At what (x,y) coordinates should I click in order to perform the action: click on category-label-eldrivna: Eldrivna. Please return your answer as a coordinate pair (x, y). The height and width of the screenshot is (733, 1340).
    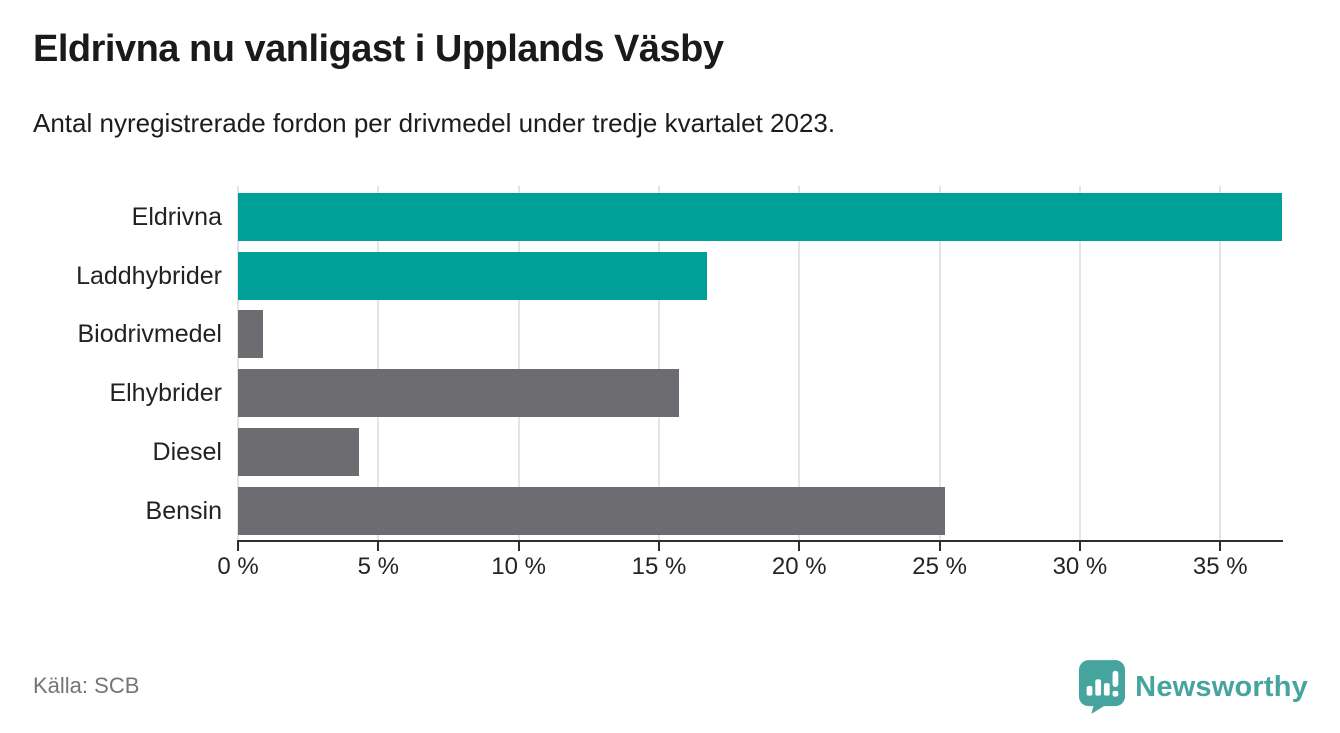
    Looking at the image, I should click on (176, 217).